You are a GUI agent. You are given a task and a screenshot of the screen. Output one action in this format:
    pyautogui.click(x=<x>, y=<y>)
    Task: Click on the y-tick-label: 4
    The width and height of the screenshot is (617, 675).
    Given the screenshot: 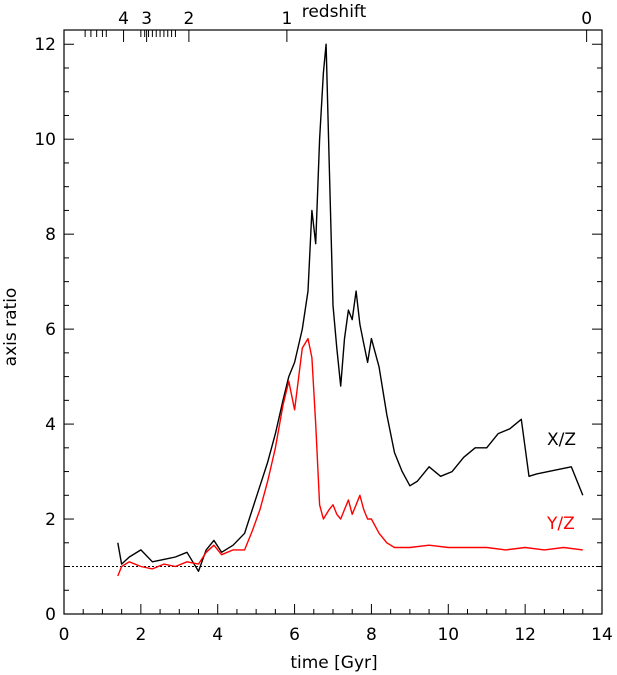 What is the action you would take?
    pyautogui.click(x=50, y=425)
    